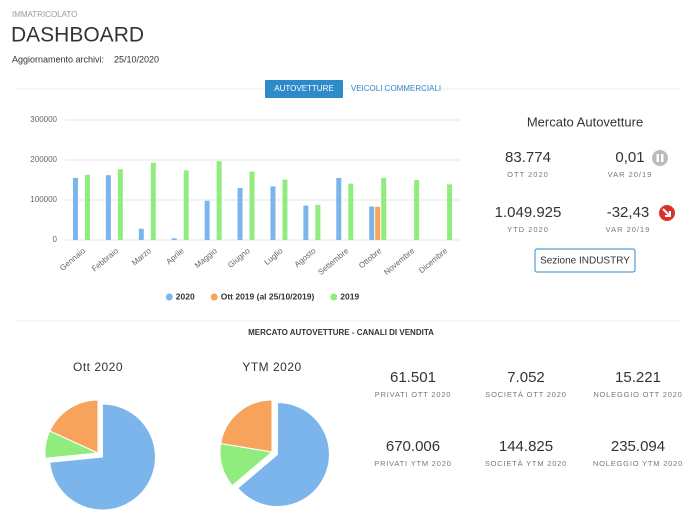 Image resolution: width=682 pixels, height=512 pixels. What do you see at coordinates (399, 261) in the screenshot?
I see `x-tick-label: Novembre` at bounding box center [399, 261].